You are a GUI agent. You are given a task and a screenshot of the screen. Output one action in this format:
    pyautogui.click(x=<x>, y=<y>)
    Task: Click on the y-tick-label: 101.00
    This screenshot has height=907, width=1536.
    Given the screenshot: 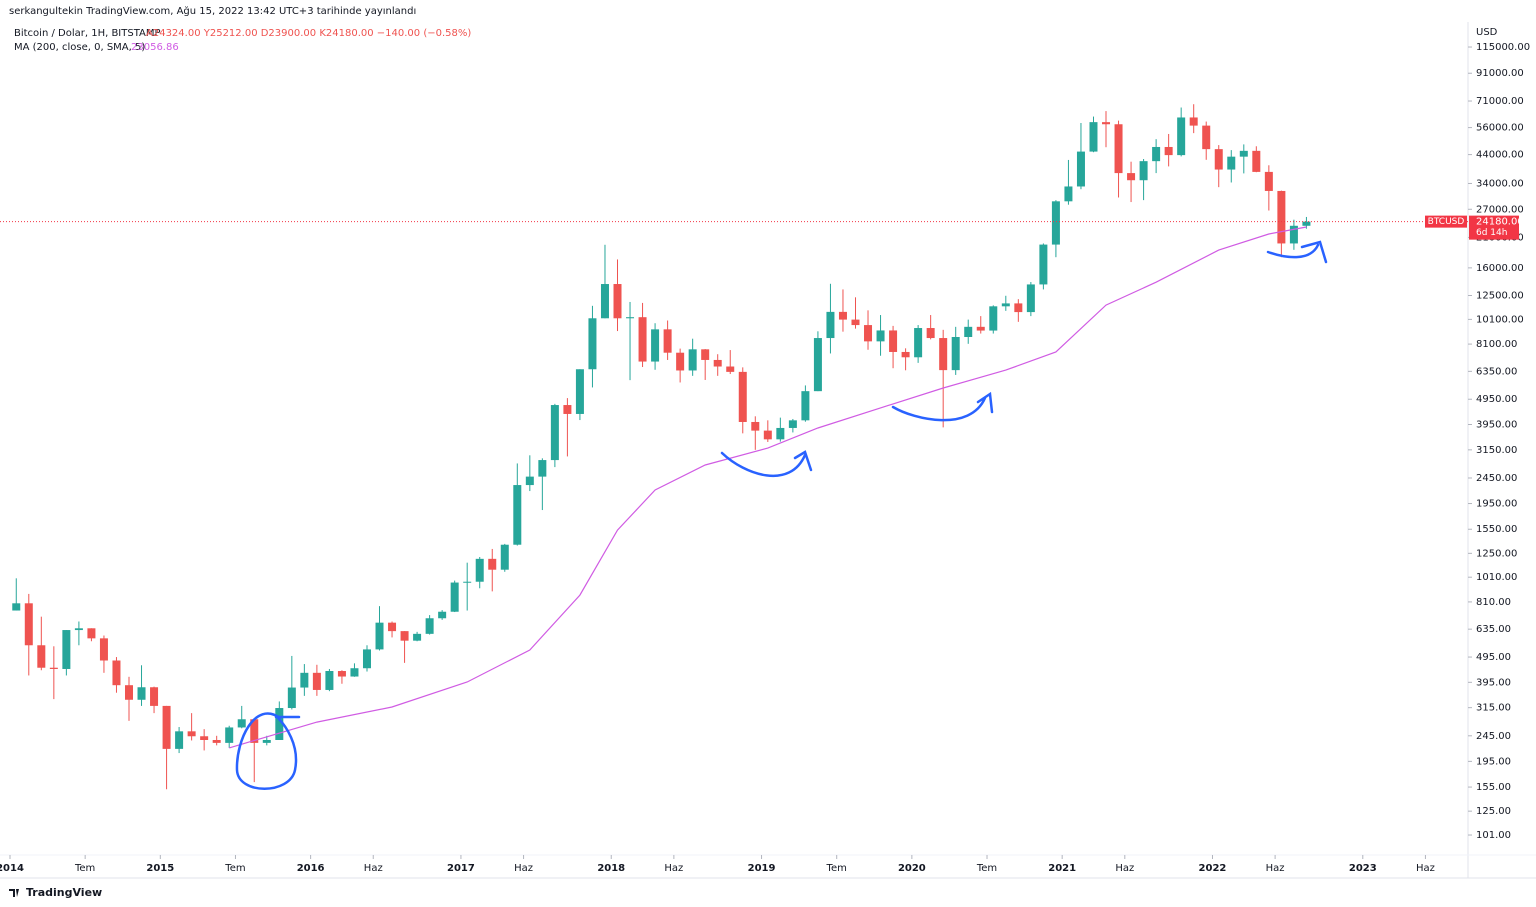 What is the action you would take?
    pyautogui.click(x=1493, y=835)
    